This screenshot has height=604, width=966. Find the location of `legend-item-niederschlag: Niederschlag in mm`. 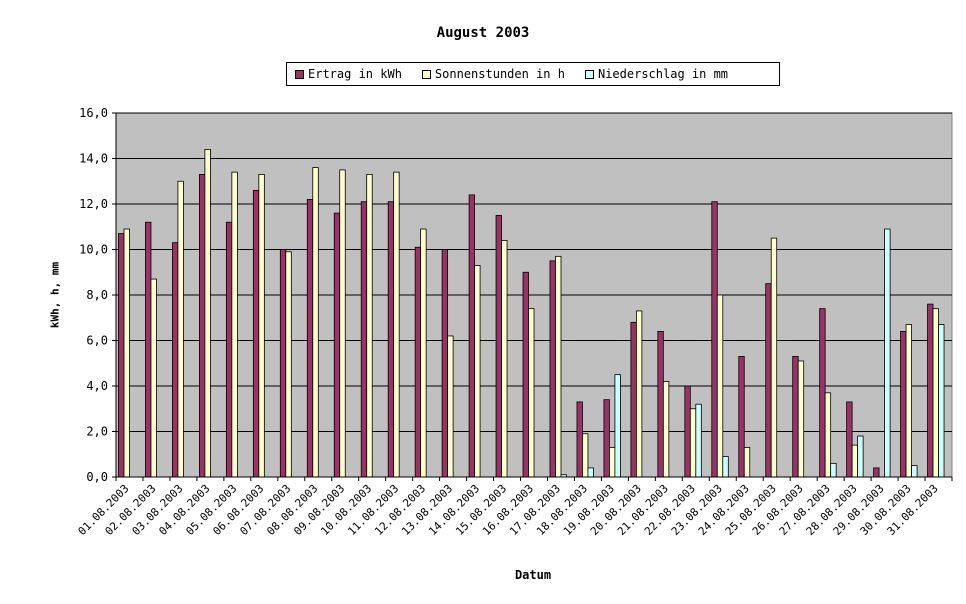

legend-item-niederschlag: Niederschlag in mm is located at coordinates (656, 74).